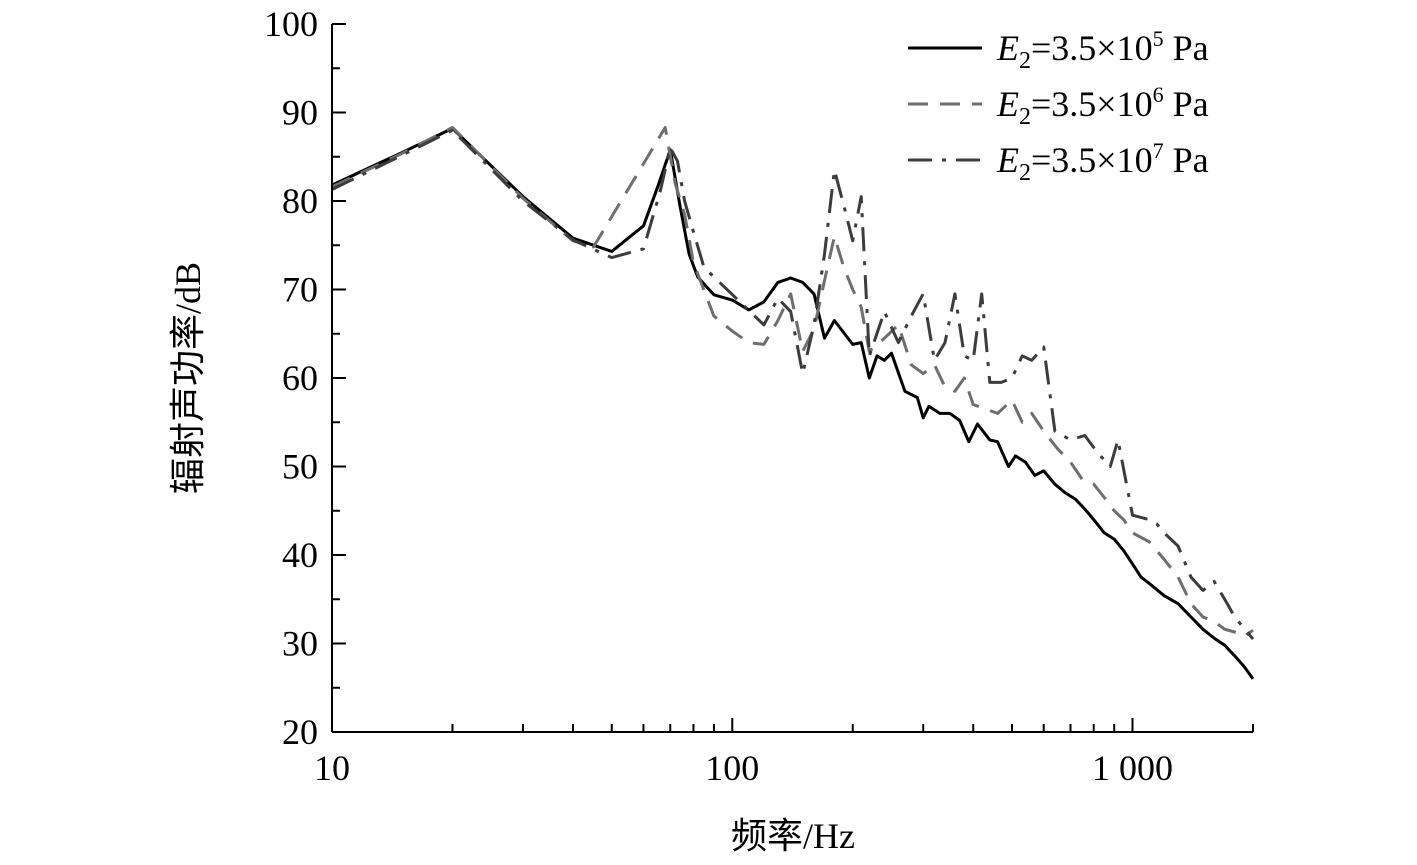  I want to click on y-tick-label: 30, so click(300, 644).